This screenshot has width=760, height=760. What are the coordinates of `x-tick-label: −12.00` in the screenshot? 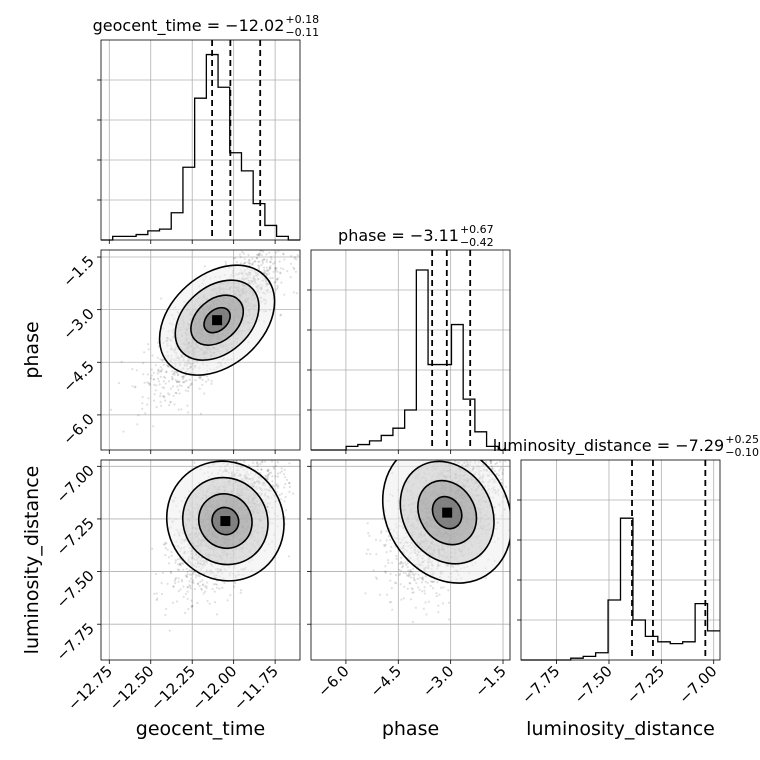 It's located at (215, 688).